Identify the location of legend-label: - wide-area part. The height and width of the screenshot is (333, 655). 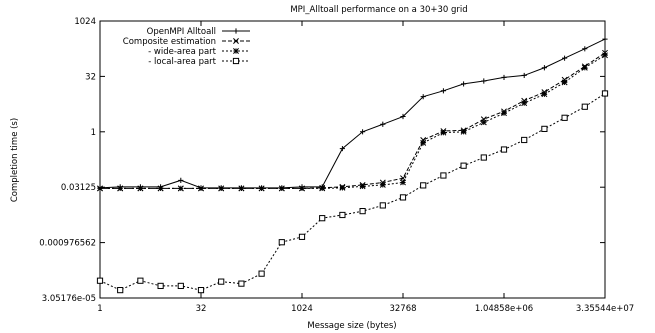
(182, 52).